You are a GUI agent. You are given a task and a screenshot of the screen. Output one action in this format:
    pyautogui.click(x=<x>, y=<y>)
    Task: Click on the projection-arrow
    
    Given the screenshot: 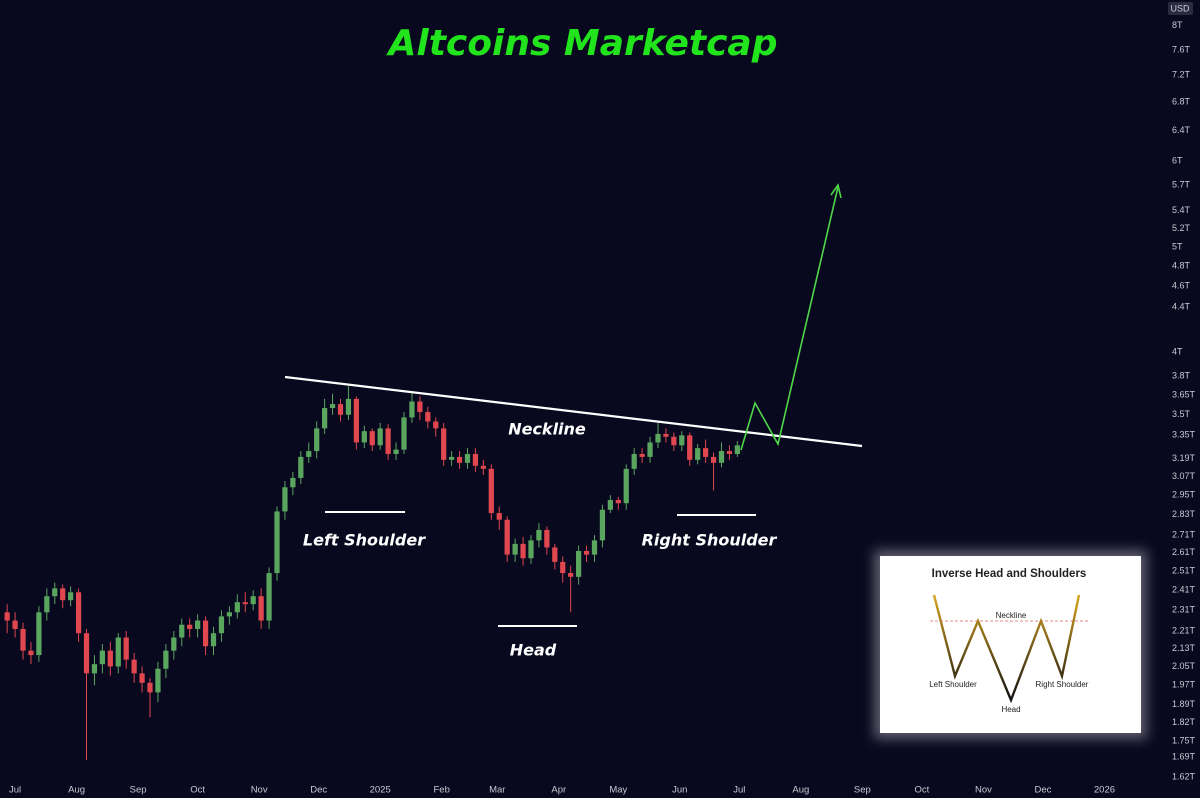 What is the action you would take?
    pyautogui.click(x=789, y=318)
    